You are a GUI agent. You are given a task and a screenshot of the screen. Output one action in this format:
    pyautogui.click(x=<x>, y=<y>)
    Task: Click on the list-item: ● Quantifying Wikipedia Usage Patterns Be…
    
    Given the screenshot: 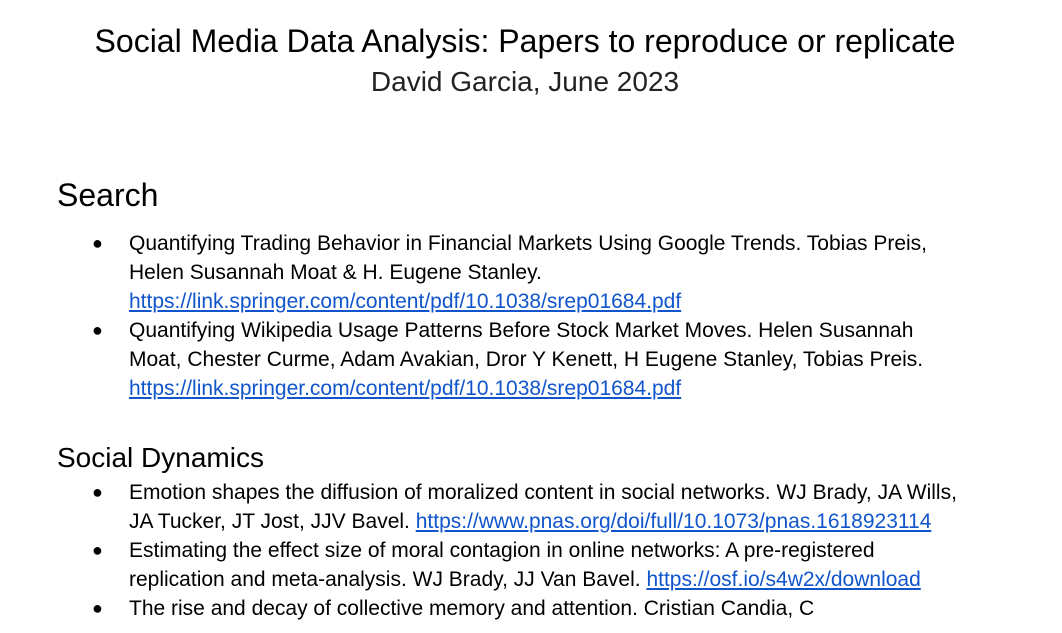 What is the action you would take?
    pyautogui.click(x=513, y=359)
    